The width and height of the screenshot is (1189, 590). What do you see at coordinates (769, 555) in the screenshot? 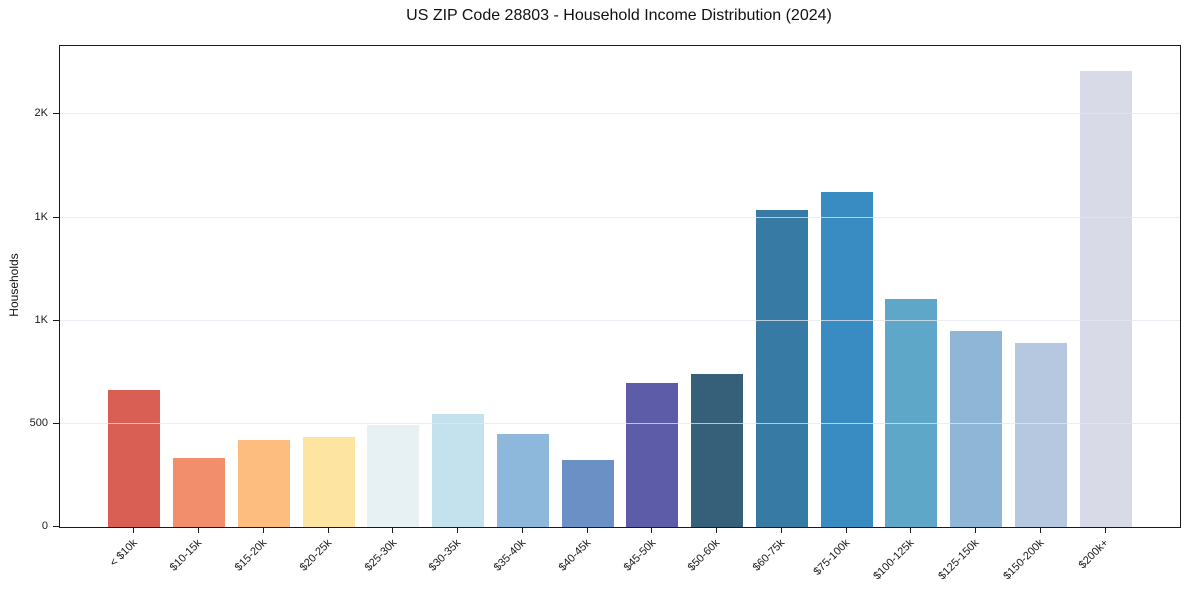
I see `x-tick-label: $60-75k` at bounding box center [769, 555].